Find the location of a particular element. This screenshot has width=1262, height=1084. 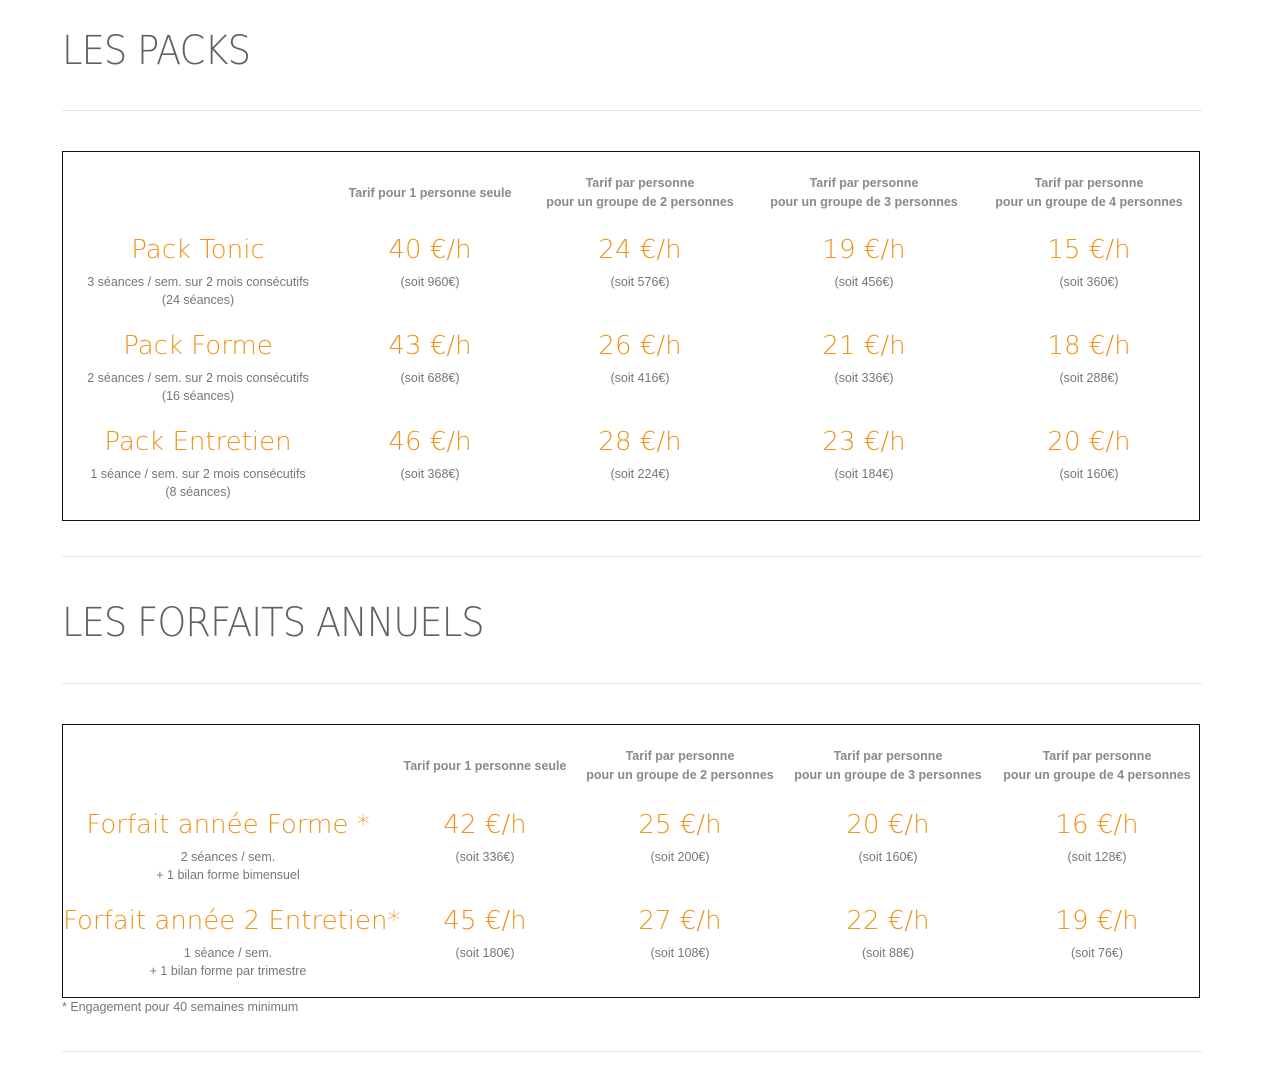

price-cell: 19 €/h (soit 76€) is located at coordinates (1097, 933).